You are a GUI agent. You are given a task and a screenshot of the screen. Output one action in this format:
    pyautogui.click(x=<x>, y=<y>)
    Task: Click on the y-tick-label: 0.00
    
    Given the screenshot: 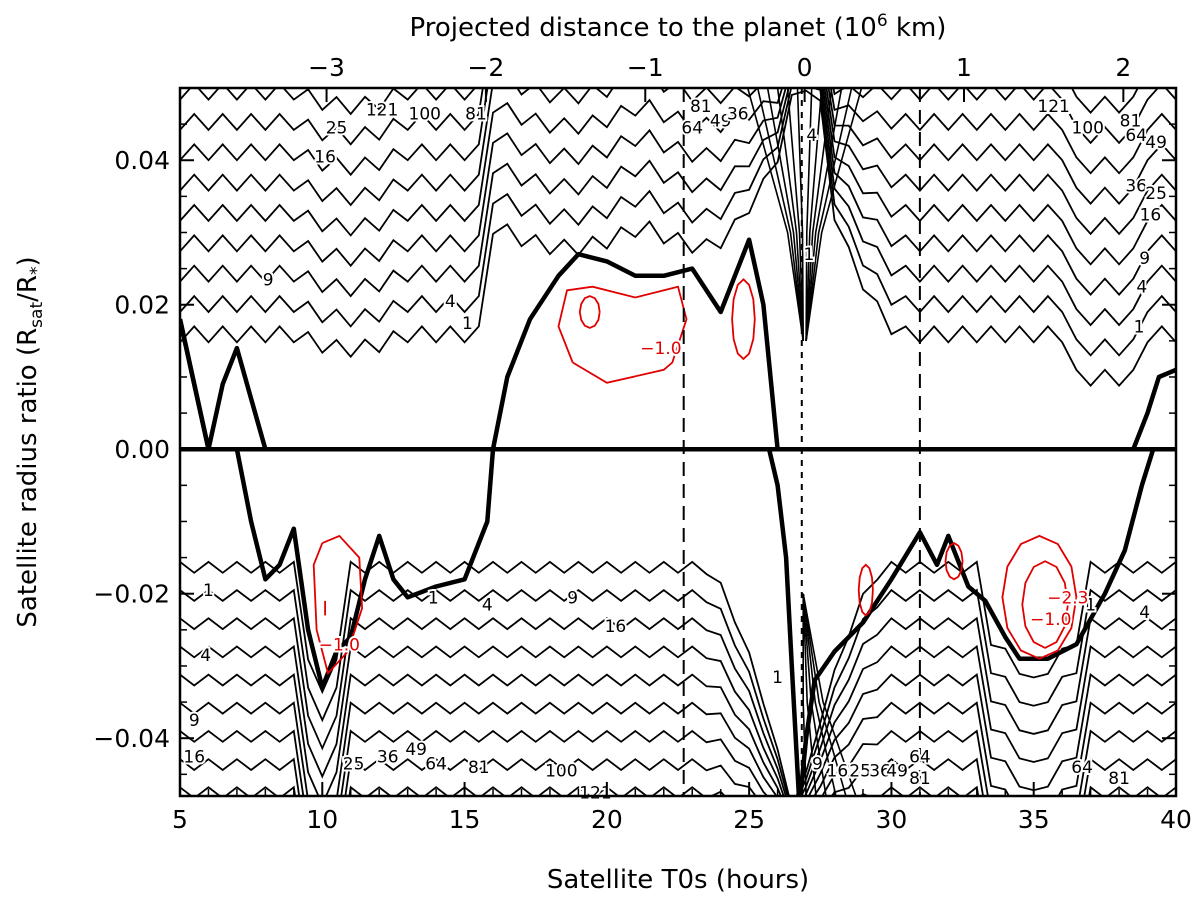 What is the action you would take?
    pyautogui.click(x=142, y=449)
    